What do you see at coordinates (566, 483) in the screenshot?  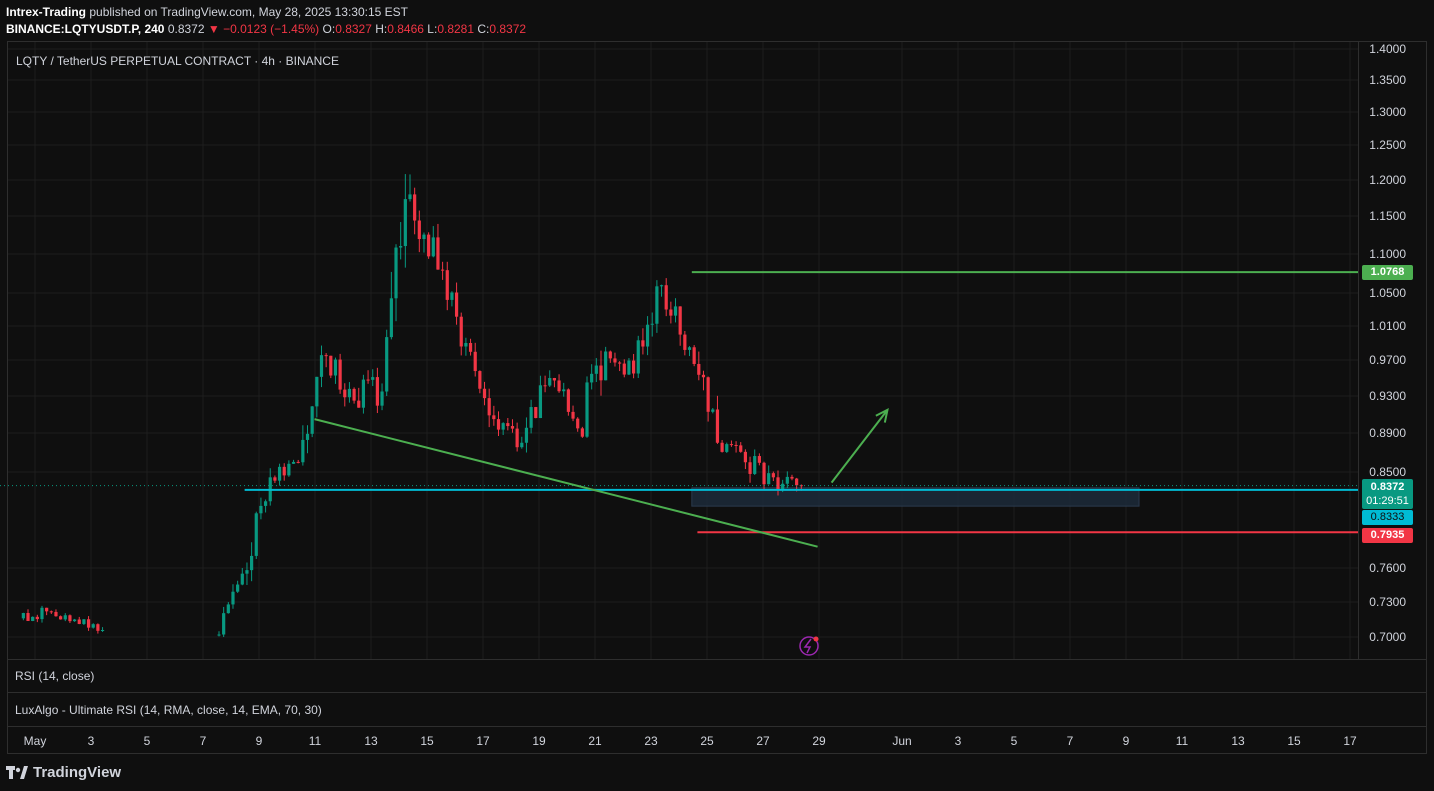 I see `trendline` at bounding box center [566, 483].